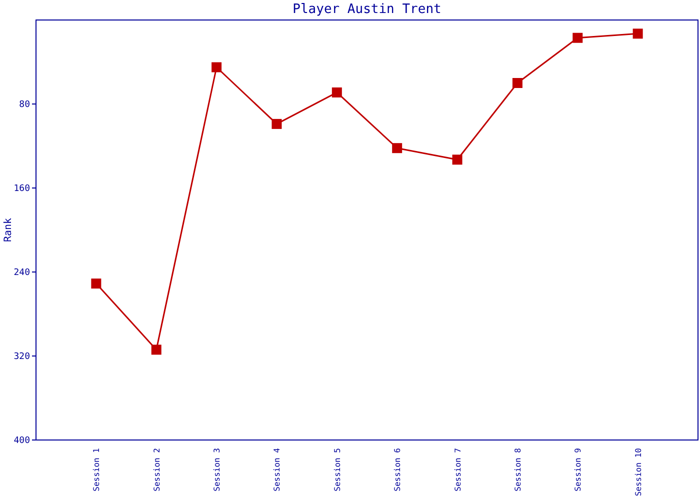 This screenshot has height=500, width=700. What do you see at coordinates (638, 472) in the screenshot?
I see `x-tick-label: Session 10` at bounding box center [638, 472].